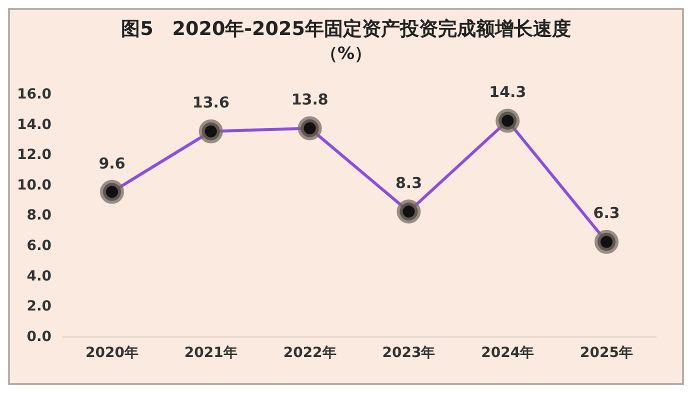  I want to click on x-tick-label: 2023年, so click(409, 353).